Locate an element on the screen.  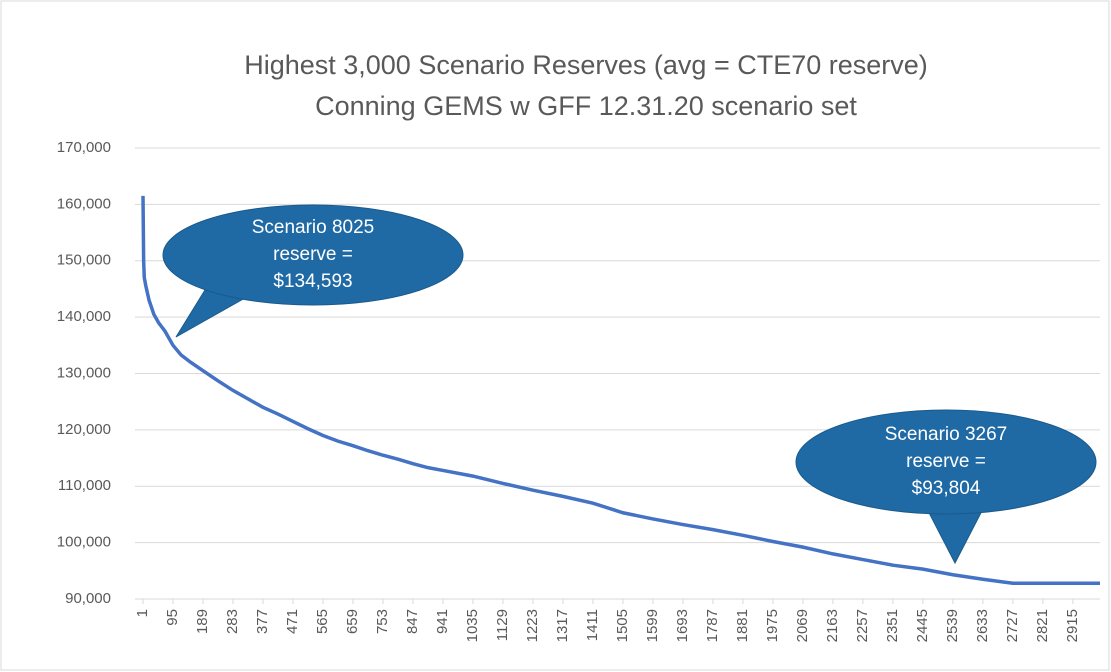
x-tick-label: 2445 is located at coordinates (922, 625).